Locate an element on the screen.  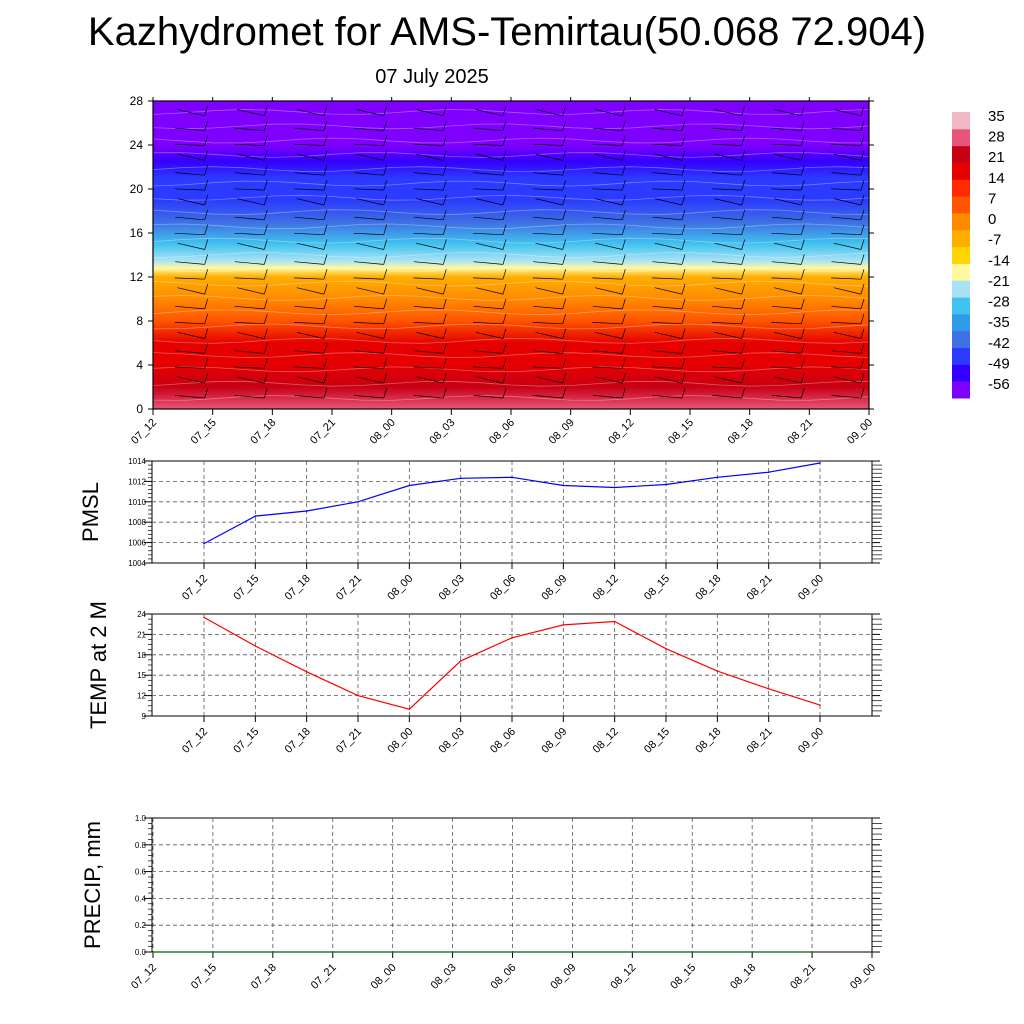
colorbar-label: -14 is located at coordinates (999, 260).